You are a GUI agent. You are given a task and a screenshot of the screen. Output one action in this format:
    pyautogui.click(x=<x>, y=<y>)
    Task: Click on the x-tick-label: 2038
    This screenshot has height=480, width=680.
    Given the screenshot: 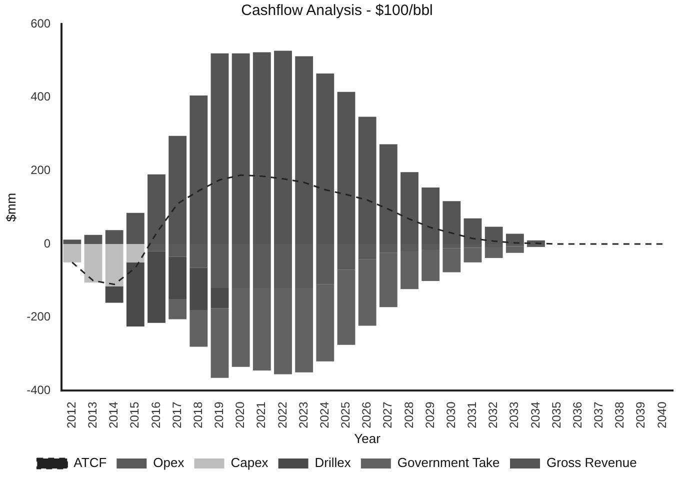 What is the action you would take?
    pyautogui.click(x=619, y=414)
    